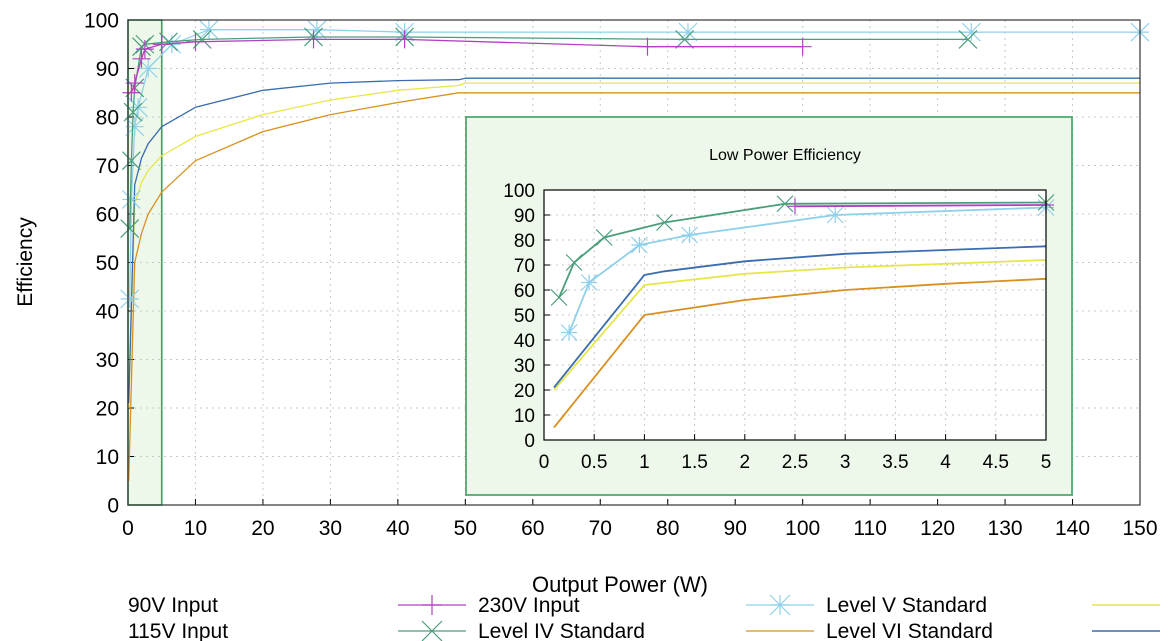 Image resolution: width=1168 pixels, height=641 pixels. I want to click on legend-label: Level VI Standard, so click(909, 630).